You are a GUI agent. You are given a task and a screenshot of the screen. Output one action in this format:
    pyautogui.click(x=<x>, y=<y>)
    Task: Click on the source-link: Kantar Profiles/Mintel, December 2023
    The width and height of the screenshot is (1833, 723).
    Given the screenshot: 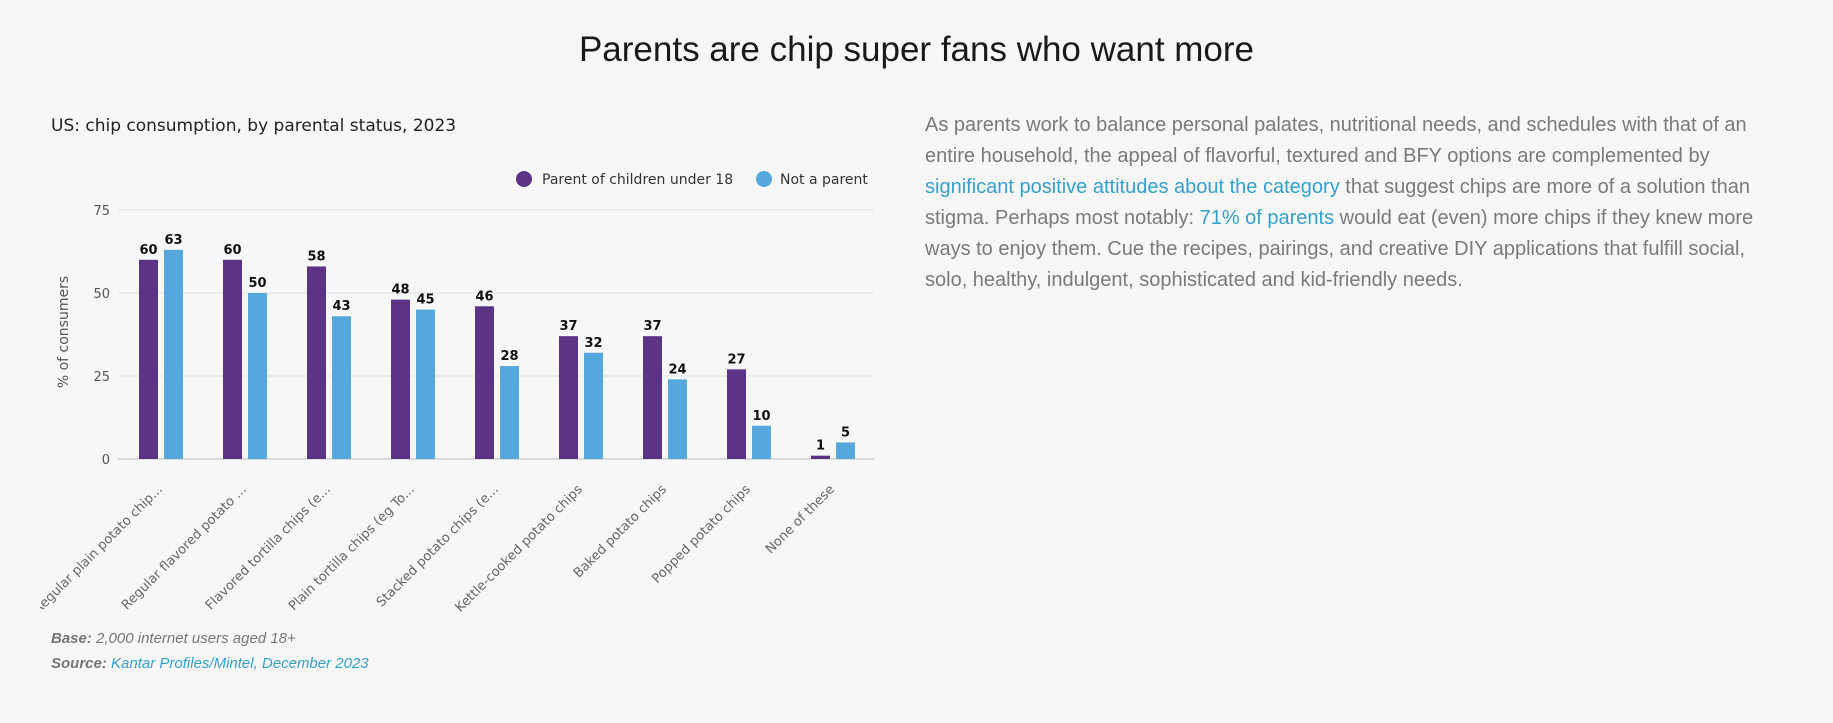 What is the action you would take?
    pyautogui.click(x=240, y=663)
    